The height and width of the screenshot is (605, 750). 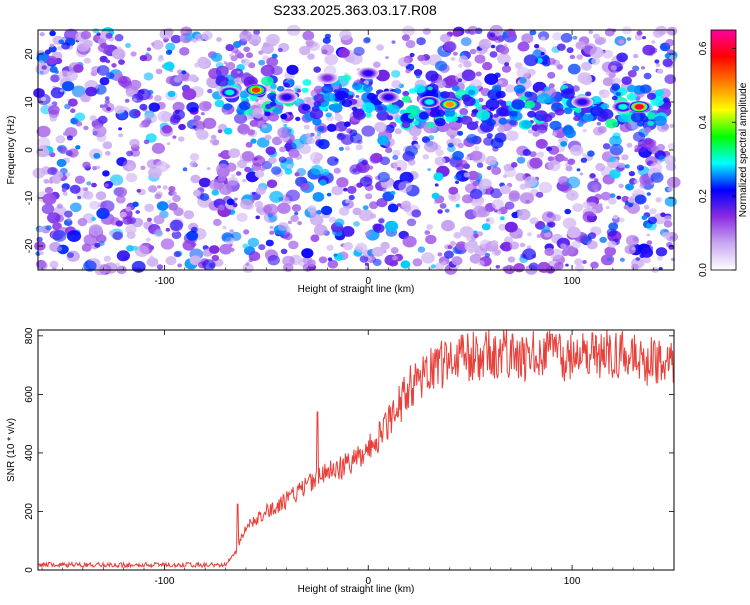 What do you see at coordinates (450, 104) in the screenshot?
I see `spectrogram-feature` at bounding box center [450, 104].